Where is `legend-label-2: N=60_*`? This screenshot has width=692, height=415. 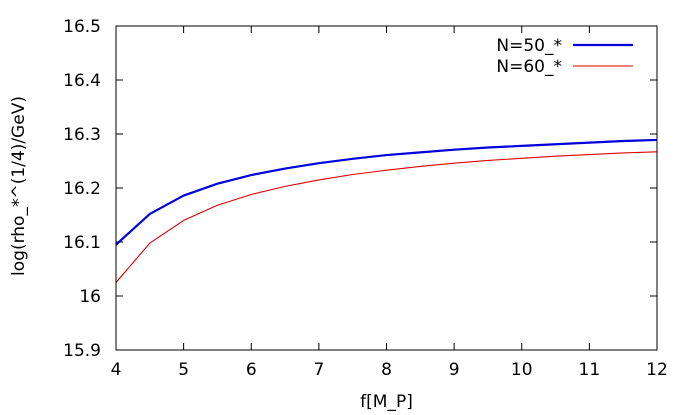 legend-label-2: N=60_* is located at coordinates (529, 67).